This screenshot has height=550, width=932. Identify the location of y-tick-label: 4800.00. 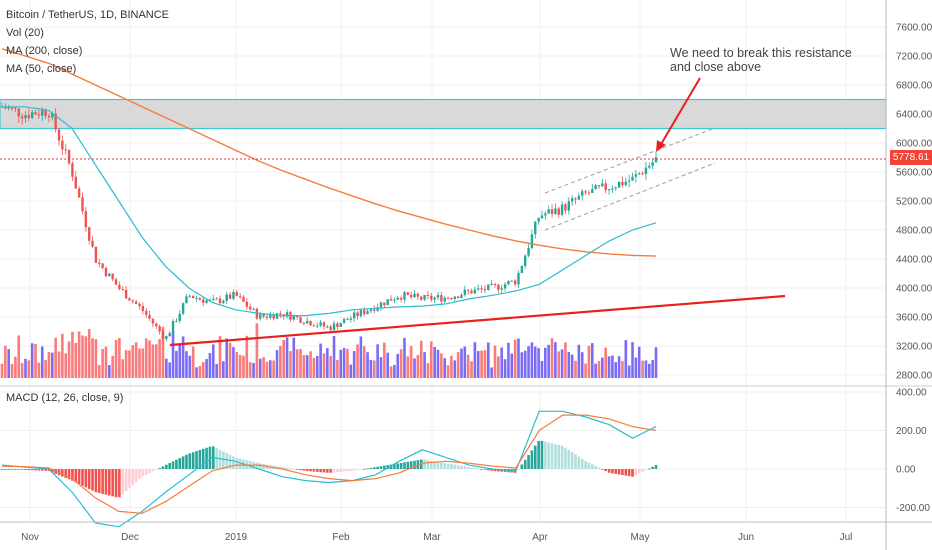
(914, 231).